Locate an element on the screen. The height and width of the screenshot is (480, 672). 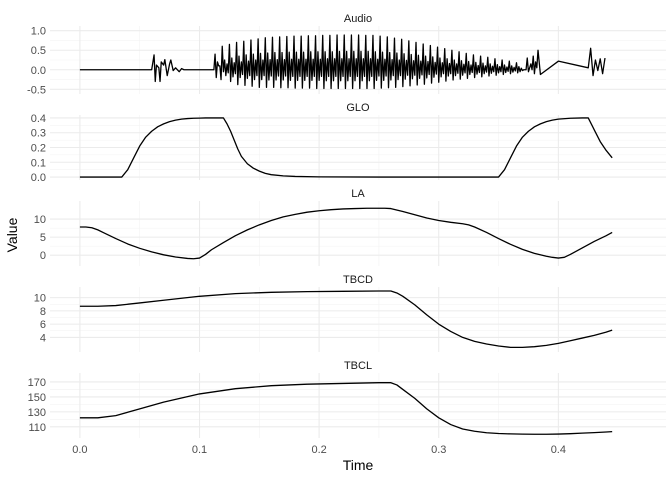
x-axis-title: Time is located at coordinates (358, 465).